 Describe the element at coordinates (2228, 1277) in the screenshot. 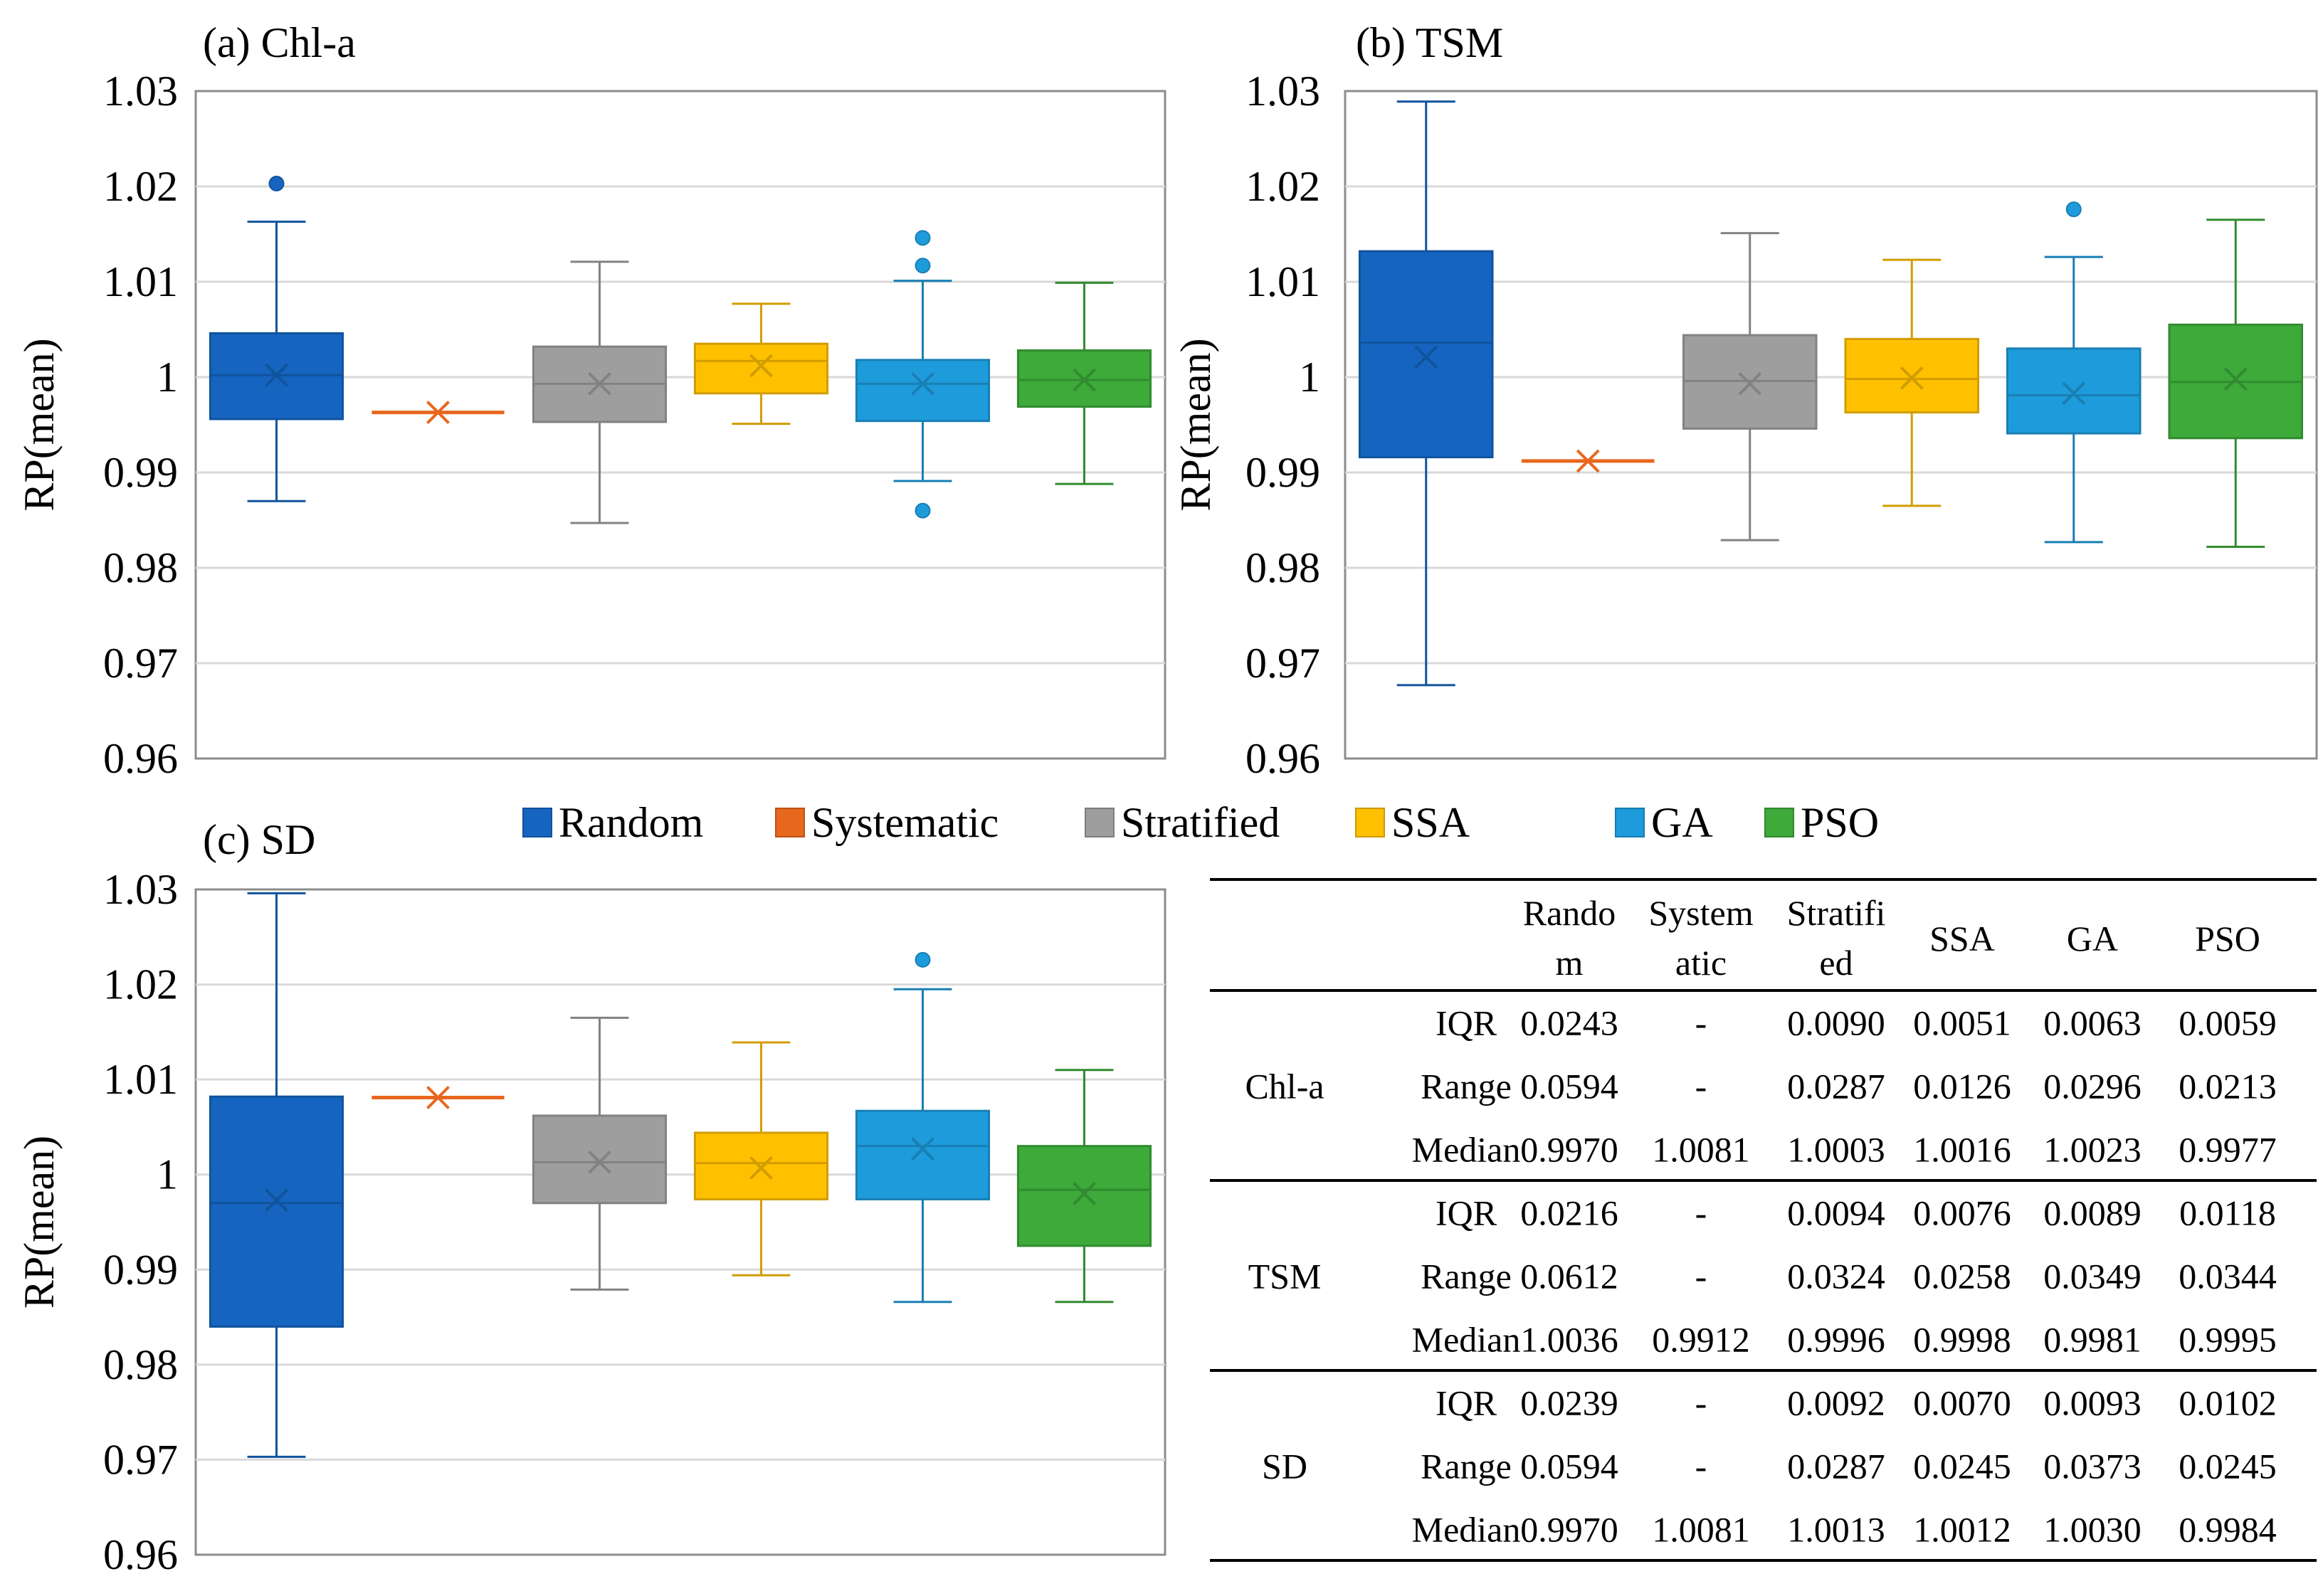

I see `table-cell: 0.0344` at that location.